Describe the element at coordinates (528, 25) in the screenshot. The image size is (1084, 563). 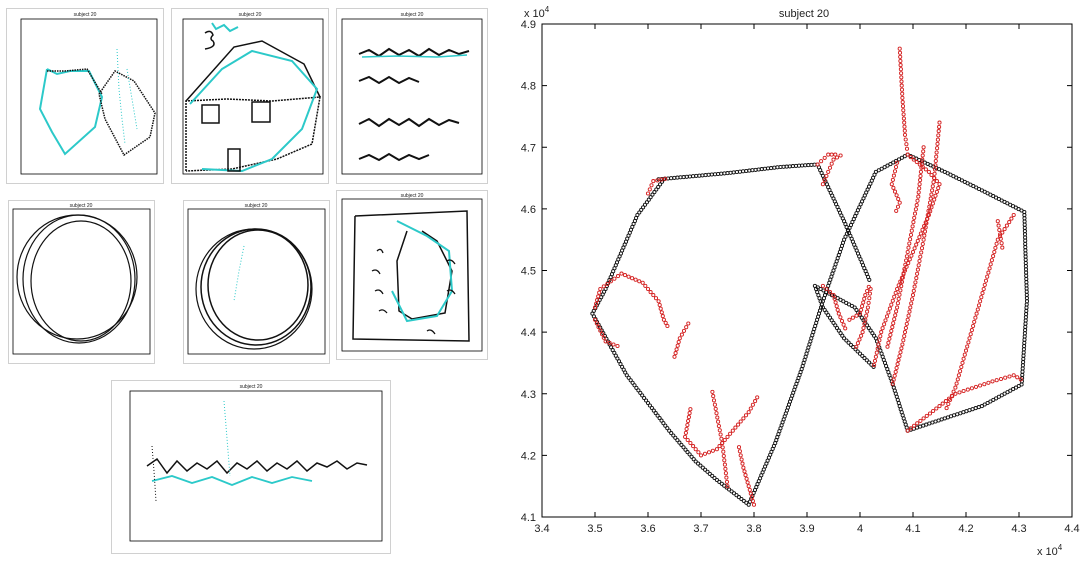
I see `y-tick-label: 4.9` at that location.